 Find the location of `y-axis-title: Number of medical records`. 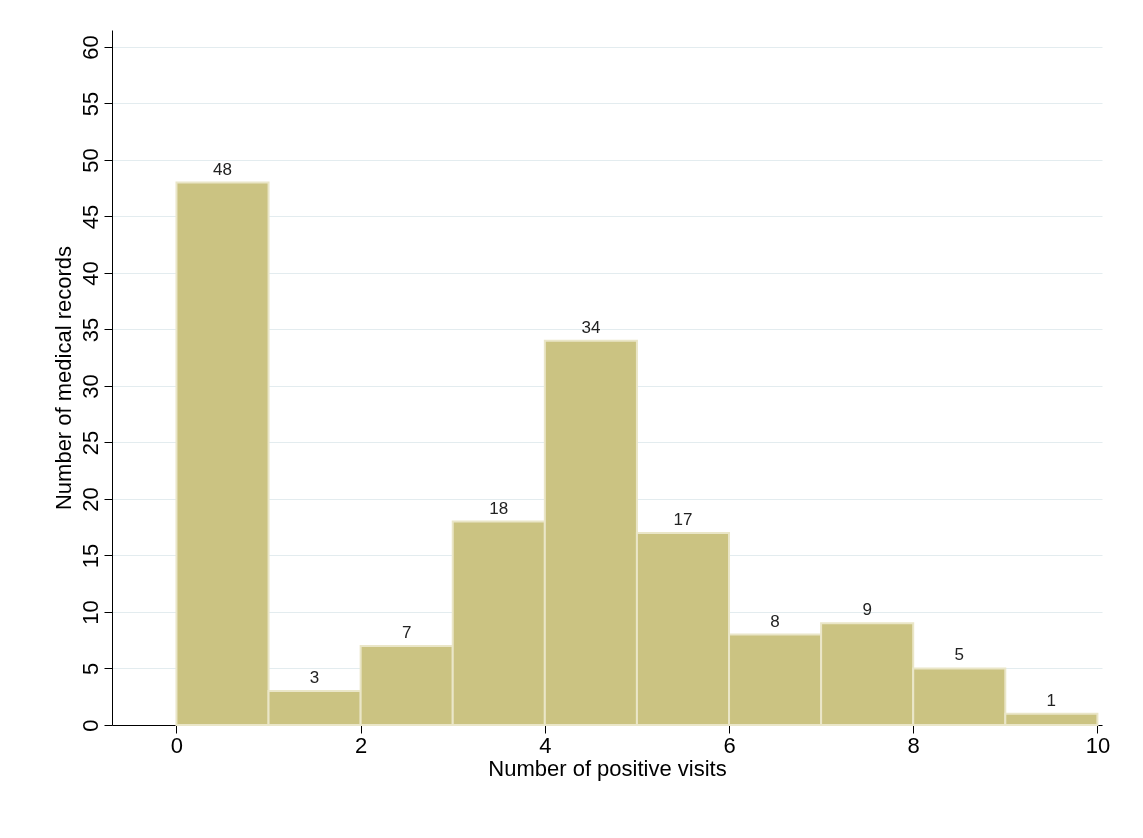

y-axis-title: Number of medical records is located at coordinates (63, 378).